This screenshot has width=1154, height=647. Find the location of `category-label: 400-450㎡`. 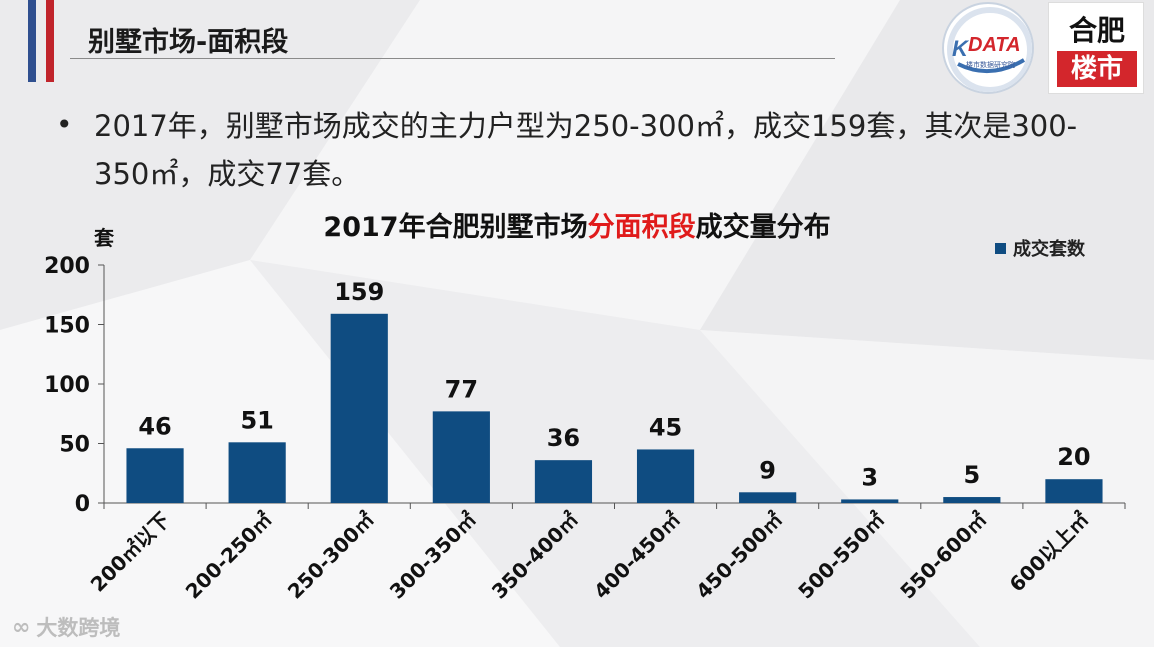

category-label: 400-450㎡ is located at coordinates (637, 556).